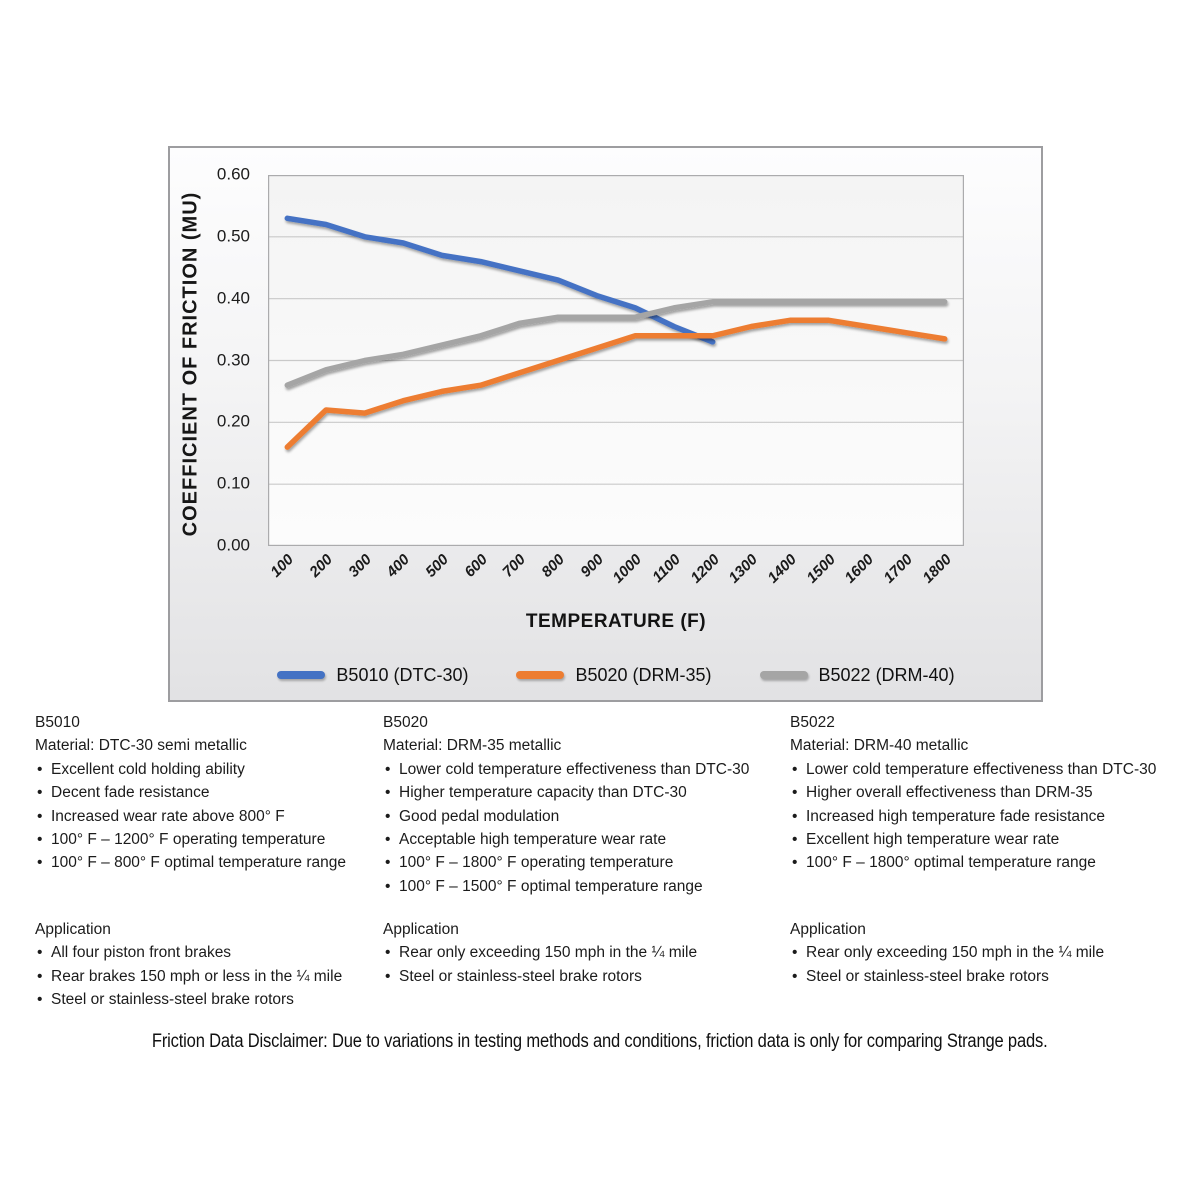  Describe the element at coordinates (514, 566) in the screenshot. I see `x-tick-label: 700` at that location.